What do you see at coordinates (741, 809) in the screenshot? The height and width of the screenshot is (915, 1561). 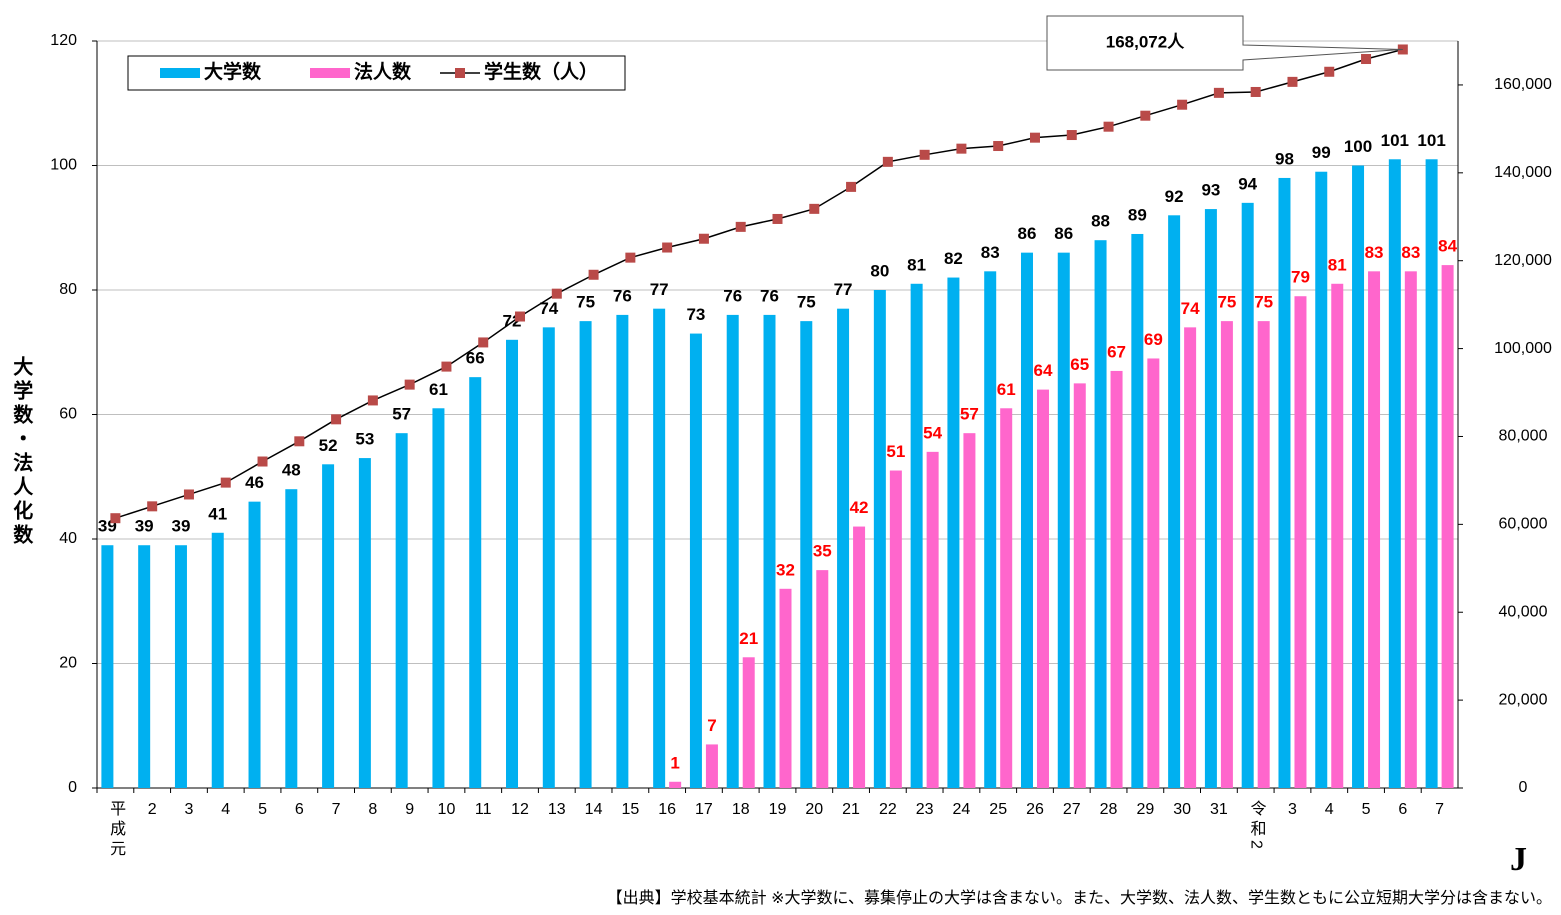 I see `x-tick-label: 18` at bounding box center [741, 809].